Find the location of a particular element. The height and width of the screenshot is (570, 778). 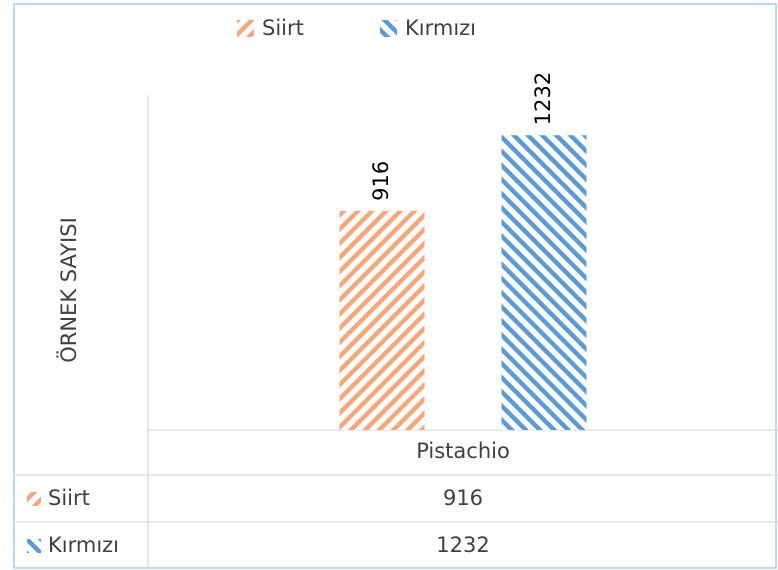

data-label: 1232 is located at coordinates (543, 98).